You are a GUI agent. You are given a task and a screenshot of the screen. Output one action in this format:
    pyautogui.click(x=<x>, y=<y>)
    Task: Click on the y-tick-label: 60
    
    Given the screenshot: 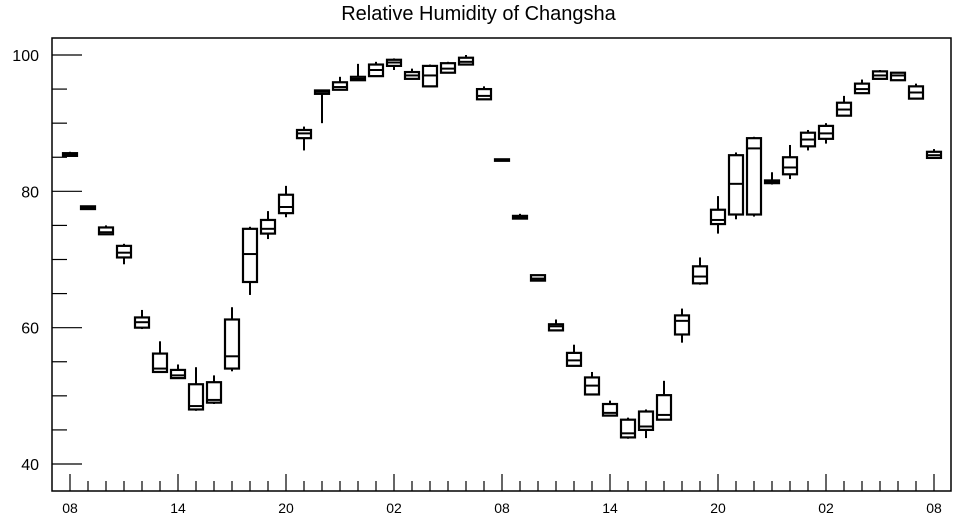 What is the action you would take?
    pyautogui.click(x=30, y=329)
    